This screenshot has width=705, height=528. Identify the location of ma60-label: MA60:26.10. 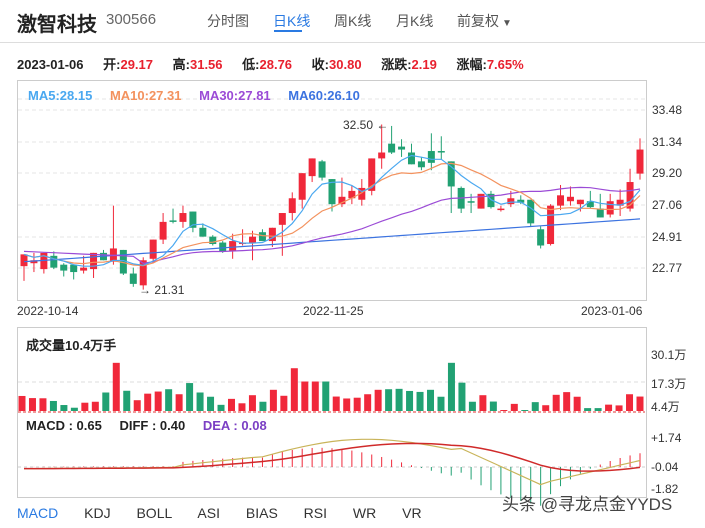
(324, 95).